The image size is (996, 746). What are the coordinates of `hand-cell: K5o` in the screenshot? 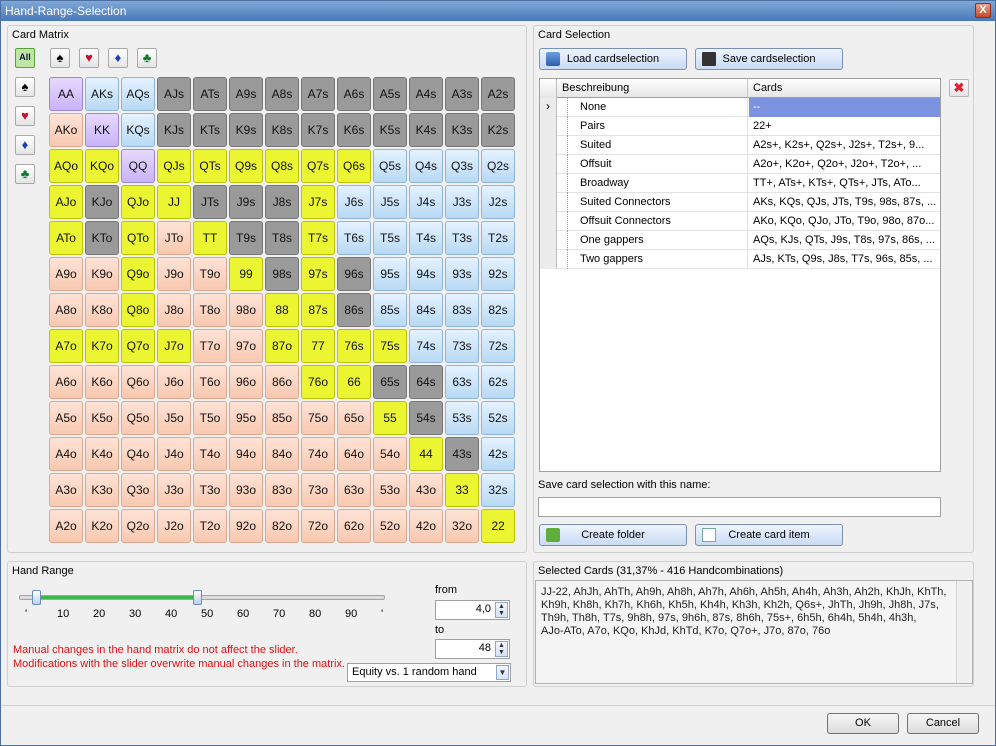 It's located at (102, 418).